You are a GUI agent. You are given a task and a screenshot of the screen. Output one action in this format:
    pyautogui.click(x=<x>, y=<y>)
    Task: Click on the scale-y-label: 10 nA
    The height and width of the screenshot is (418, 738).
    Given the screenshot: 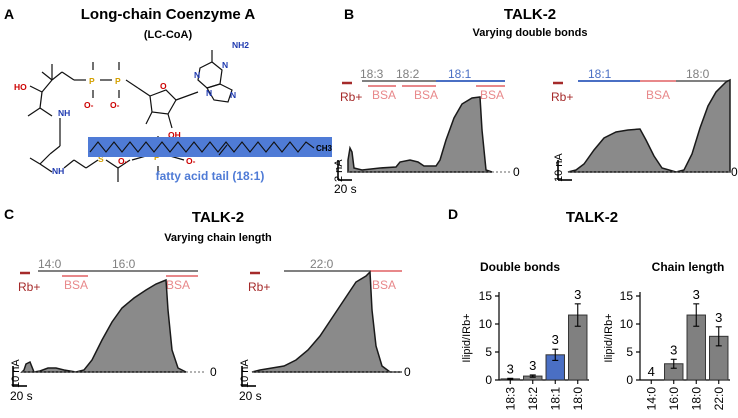 What is the action you would take?
    pyautogui.click(x=245, y=373)
    